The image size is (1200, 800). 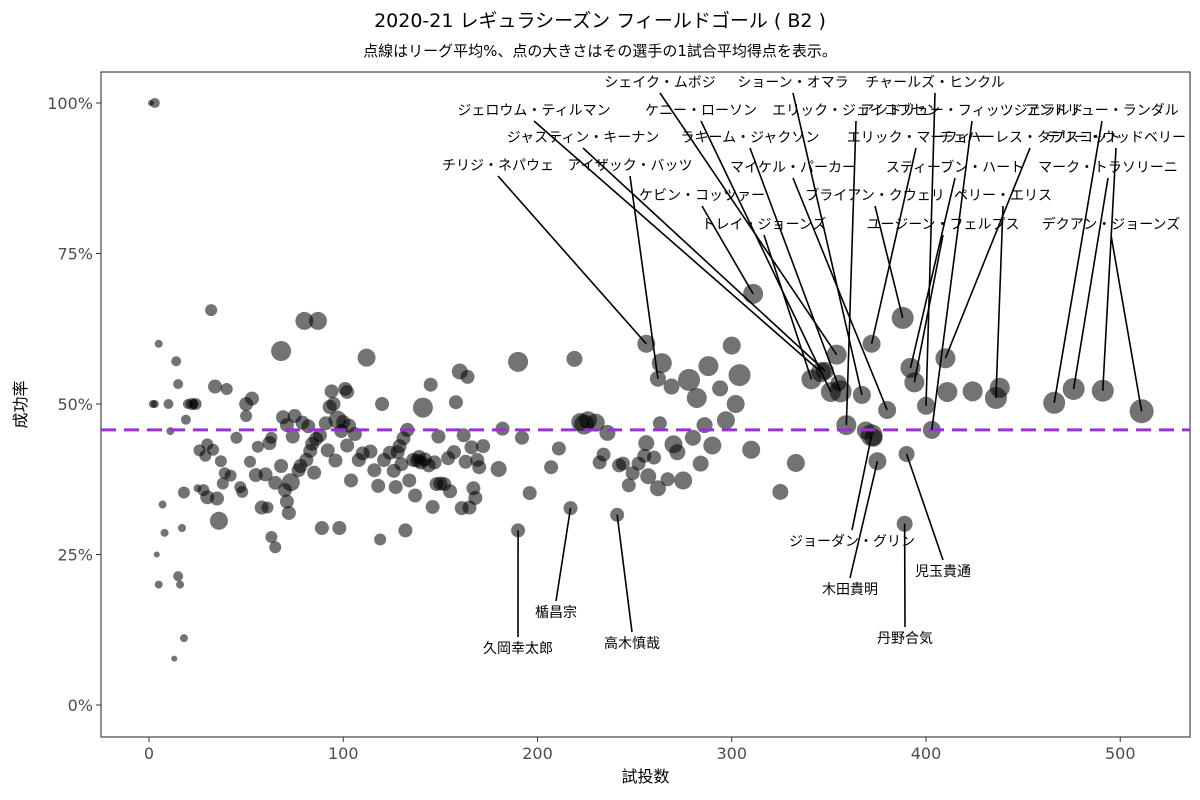 What do you see at coordinates (792, 83) in the screenshot?
I see `annotation-label: ショーン・オマラ` at bounding box center [792, 83].